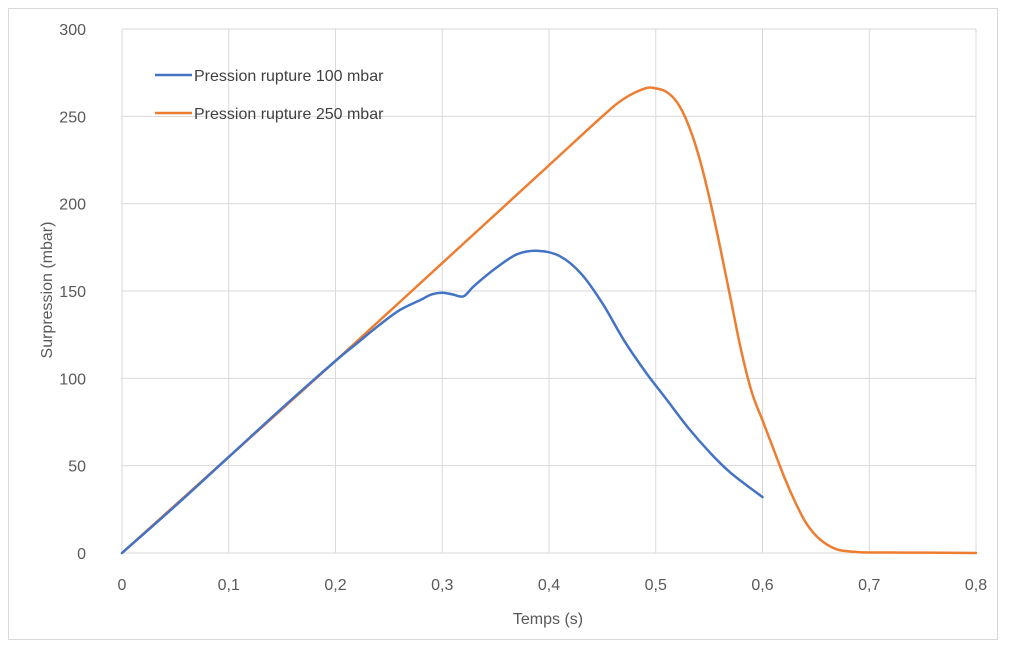 This screenshot has width=1011, height=648. What do you see at coordinates (442, 585) in the screenshot?
I see `x-tick-label: 0,3` at bounding box center [442, 585].